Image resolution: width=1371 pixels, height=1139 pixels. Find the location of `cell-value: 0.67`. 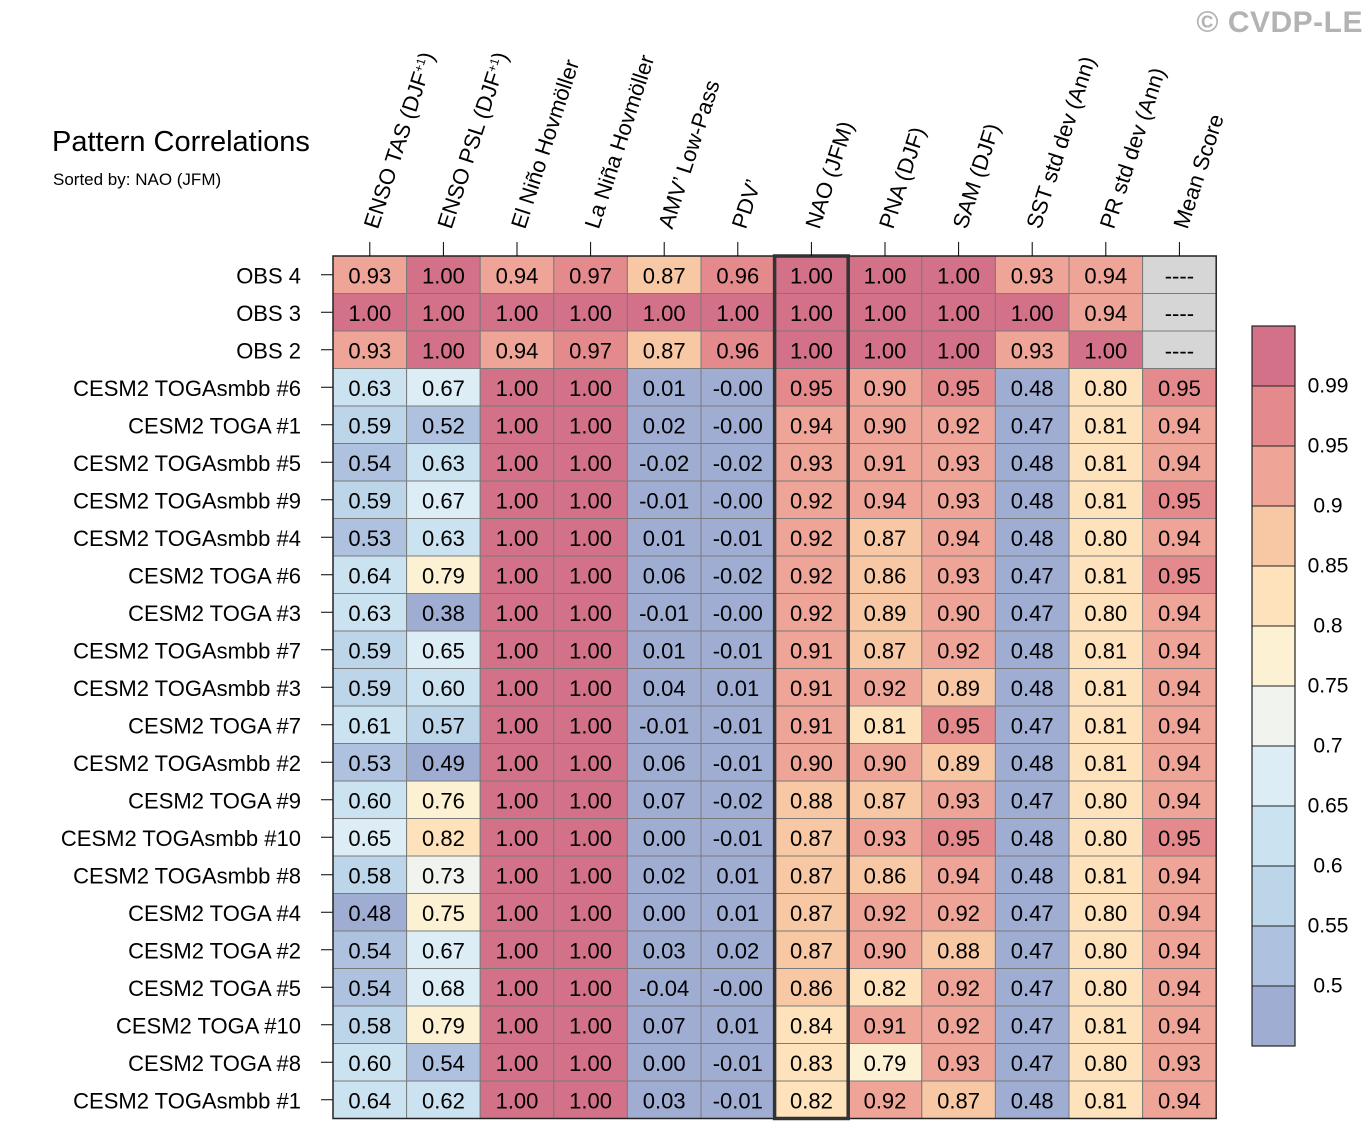

cell-value: 0.67 is located at coordinates (443, 950).